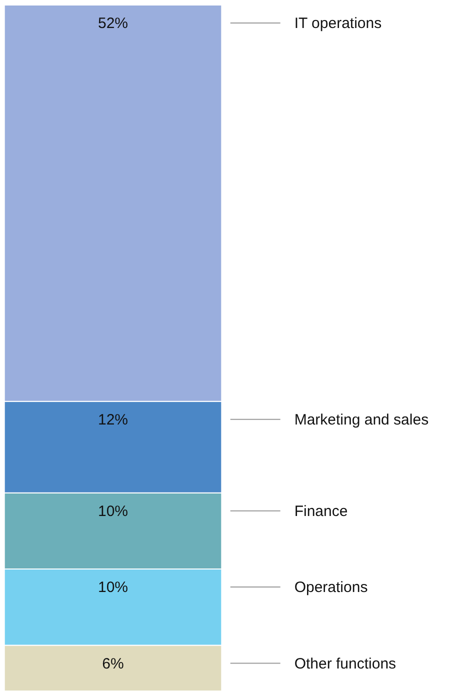 Image resolution: width=452 pixels, height=691 pixels. What do you see at coordinates (345, 663) in the screenshot?
I see `text: Other functions` at bounding box center [345, 663].